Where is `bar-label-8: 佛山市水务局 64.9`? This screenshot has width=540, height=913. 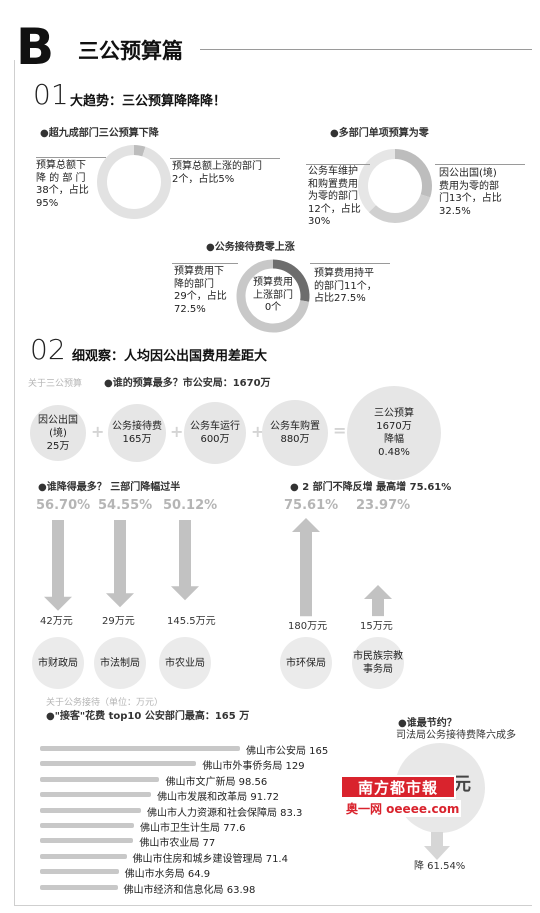 bar-label-8: 佛山市水务局 64.9 is located at coordinates (167, 875).